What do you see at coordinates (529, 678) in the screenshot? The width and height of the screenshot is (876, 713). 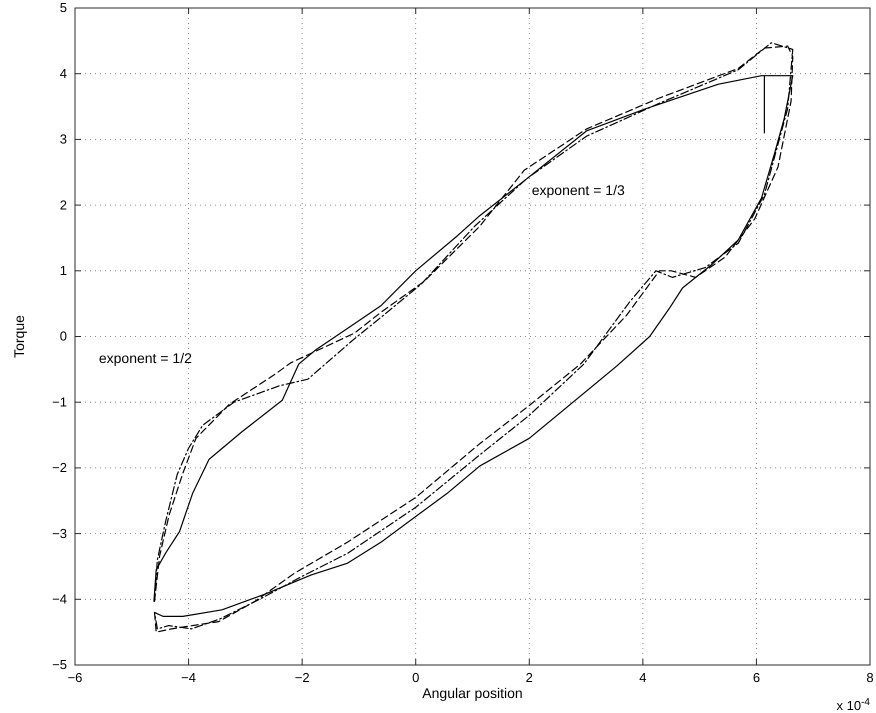 I see `x-tick-label: 2` at bounding box center [529, 678].